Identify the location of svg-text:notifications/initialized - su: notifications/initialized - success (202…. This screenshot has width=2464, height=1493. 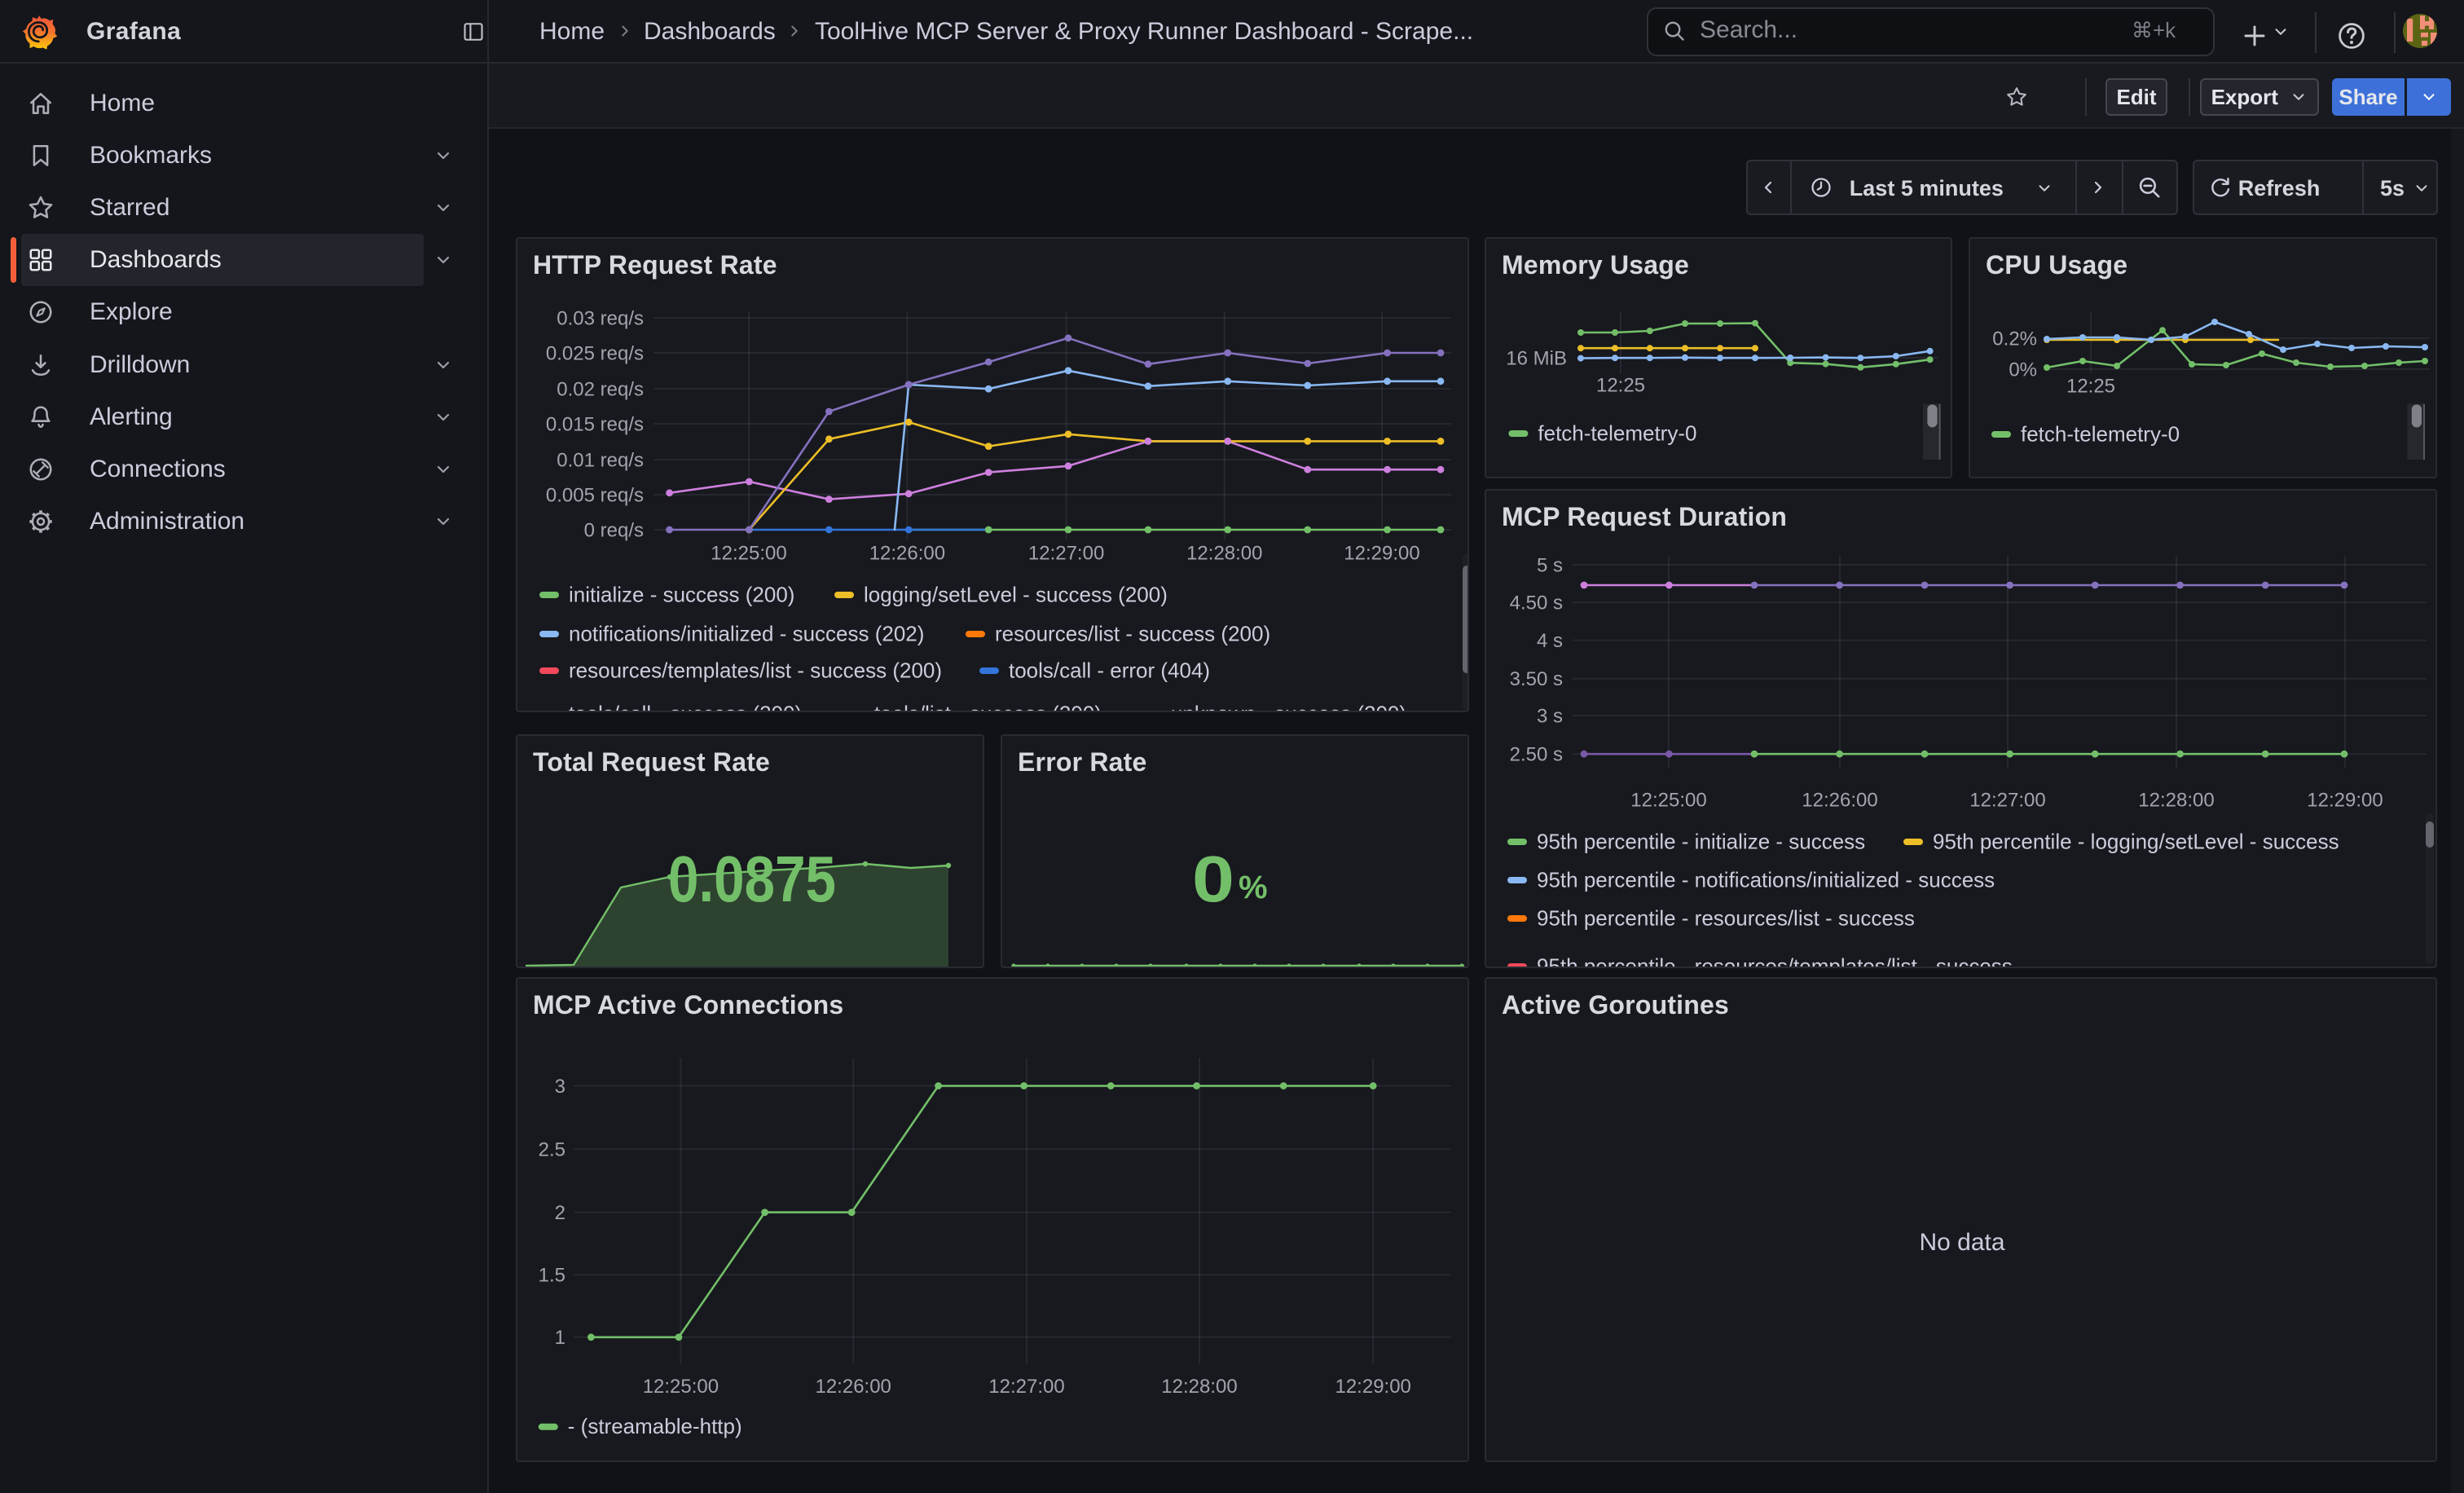
(746, 633).